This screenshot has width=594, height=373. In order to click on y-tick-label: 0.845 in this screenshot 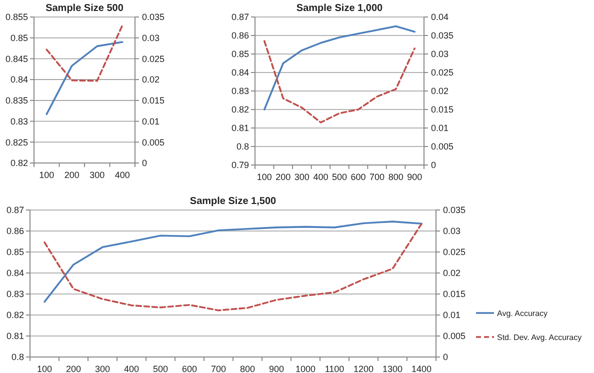, I will do `click(16, 59)`.